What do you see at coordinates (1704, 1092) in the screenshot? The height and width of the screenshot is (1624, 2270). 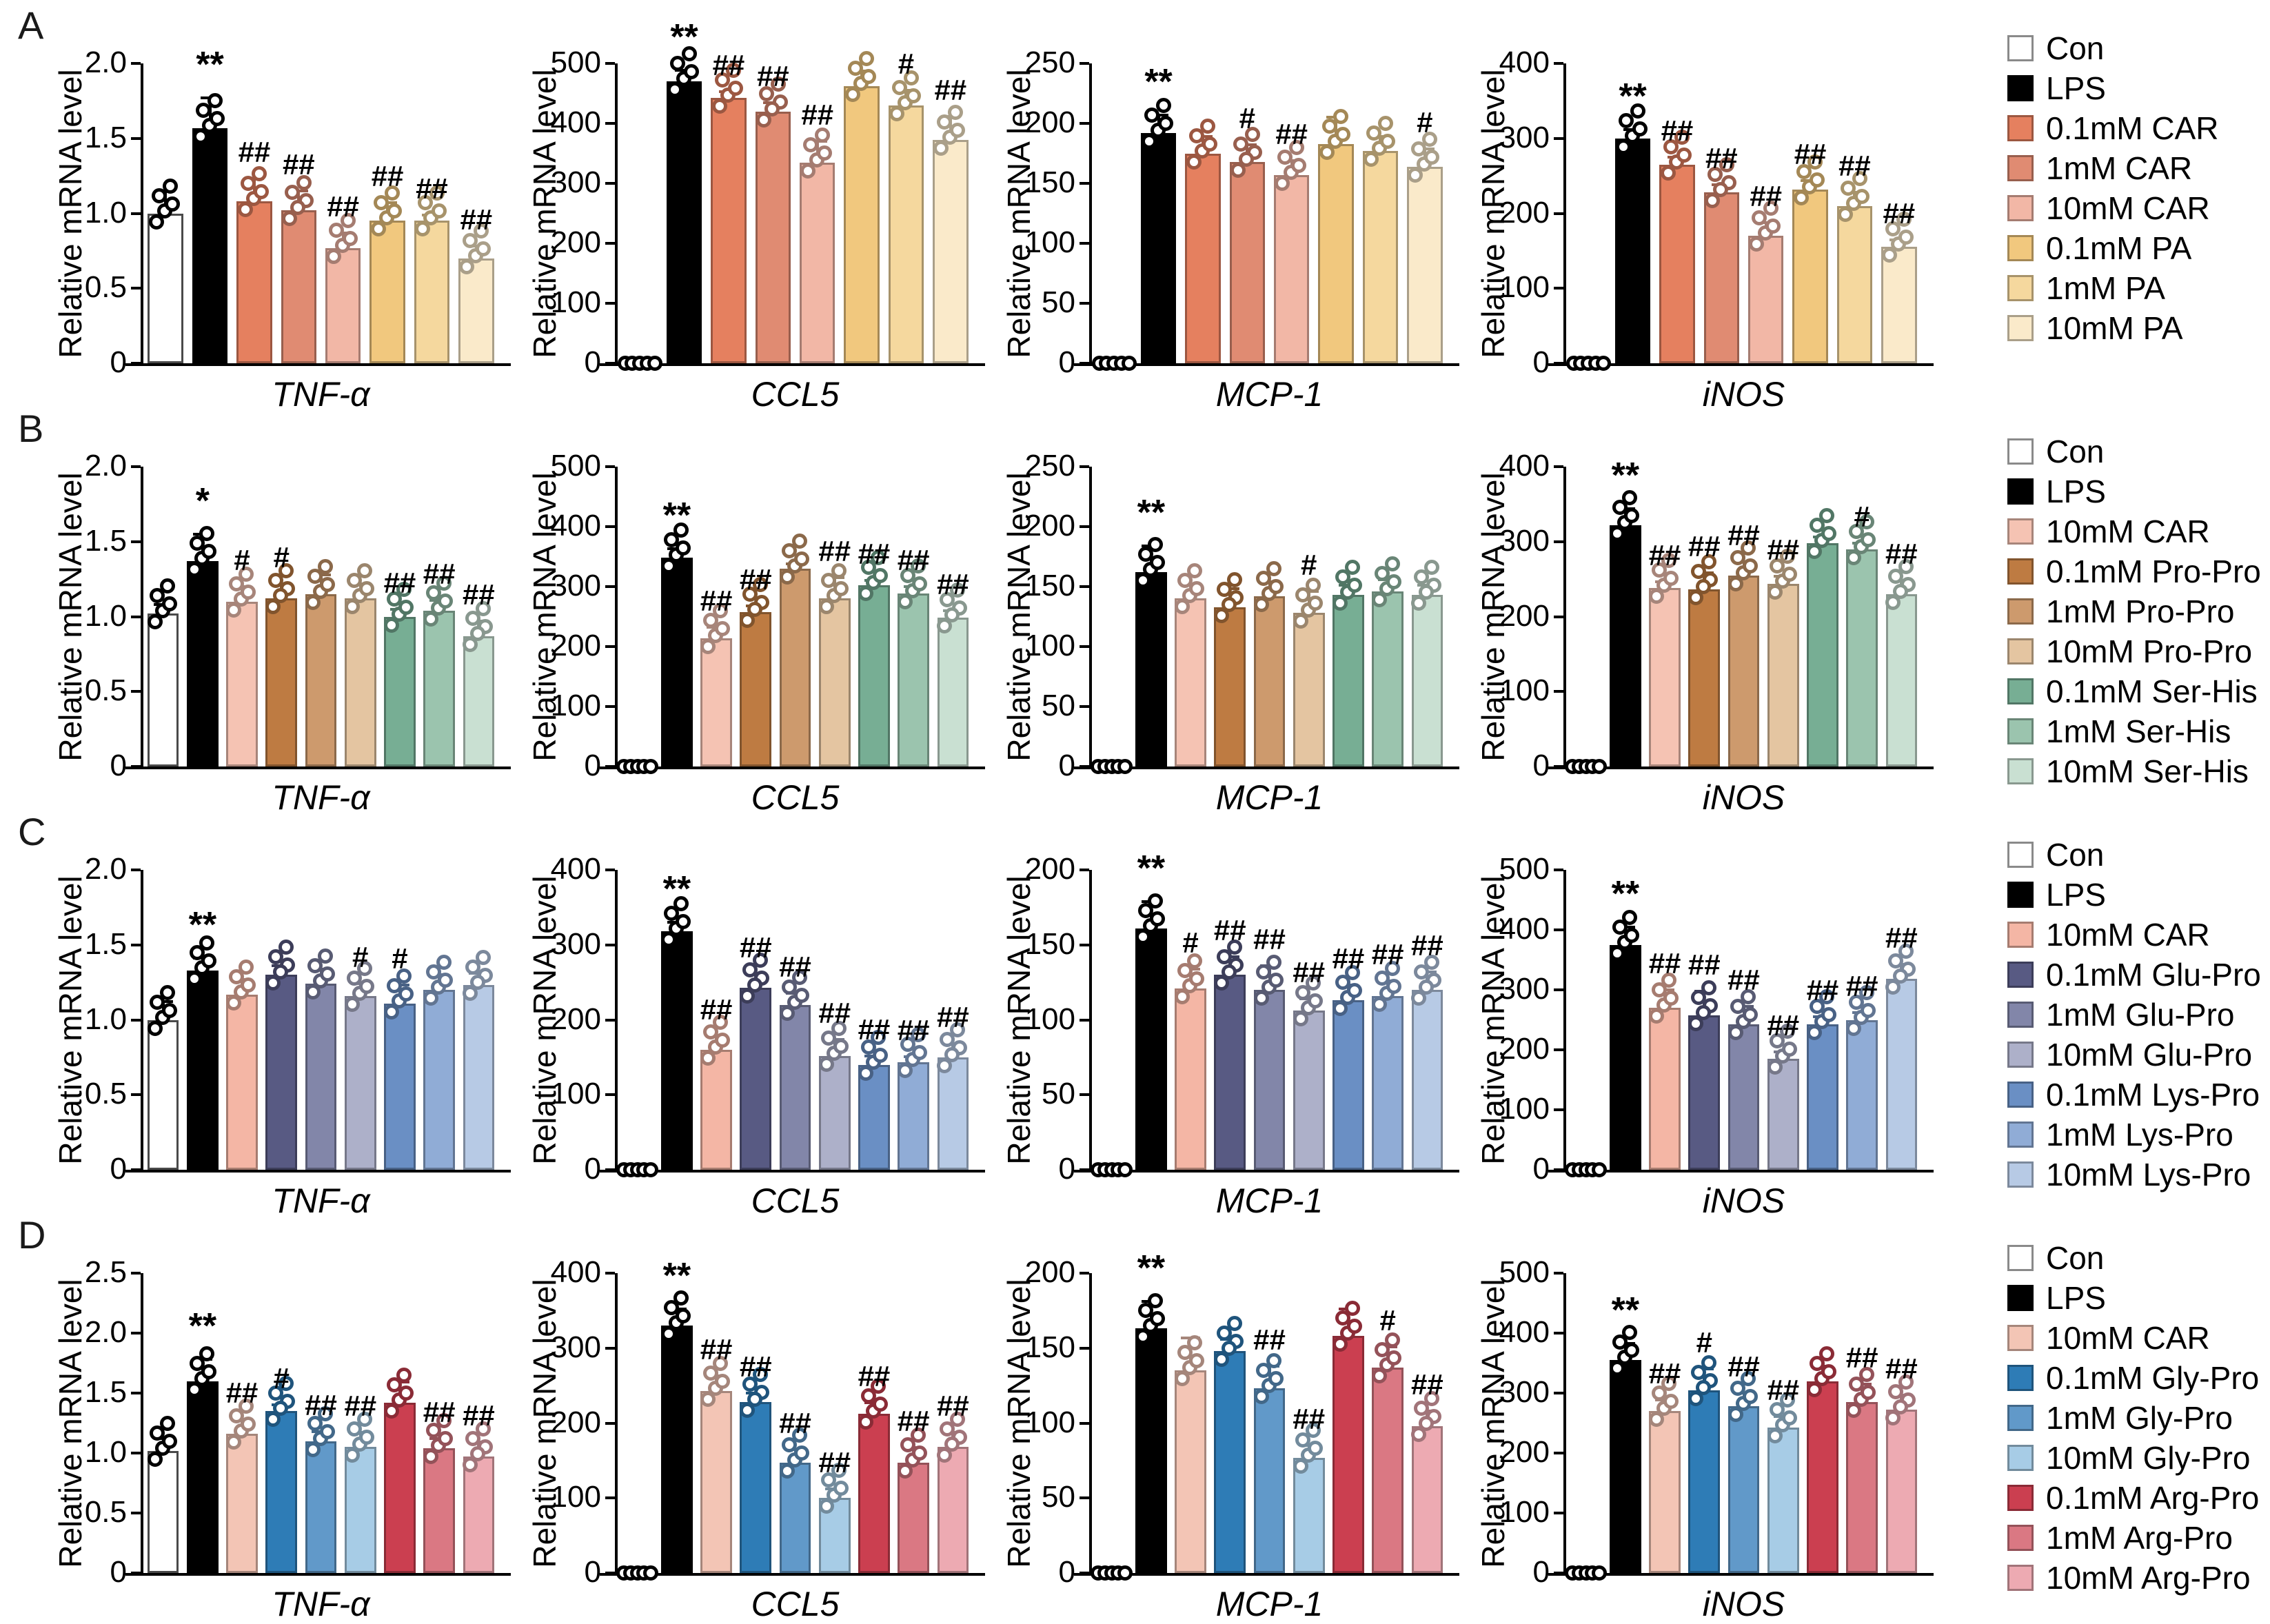 I see `bar-iNOS-0.1mM Glu-Pro` at bounding box center [1704, 1092].